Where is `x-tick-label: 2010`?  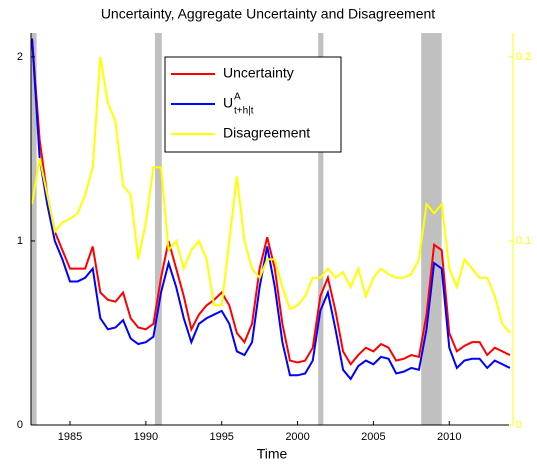 x-tick-label: 2010 is located at coordinates (449, 437).